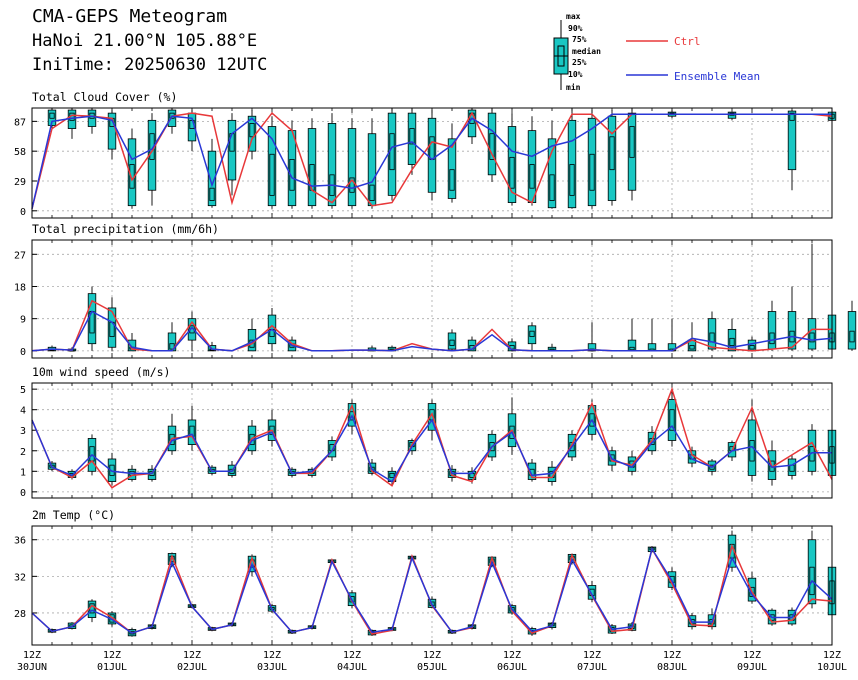 This screenshot has width=858, height=680. I want to click on x-date-label: 09JUL, so click(752, 667).